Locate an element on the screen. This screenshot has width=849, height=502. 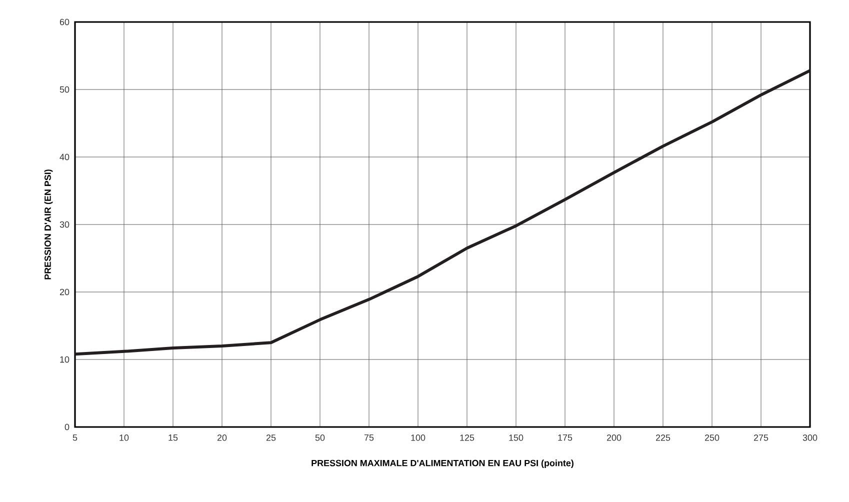
y-tick-label: 10 is located at coordinates (65, 359).